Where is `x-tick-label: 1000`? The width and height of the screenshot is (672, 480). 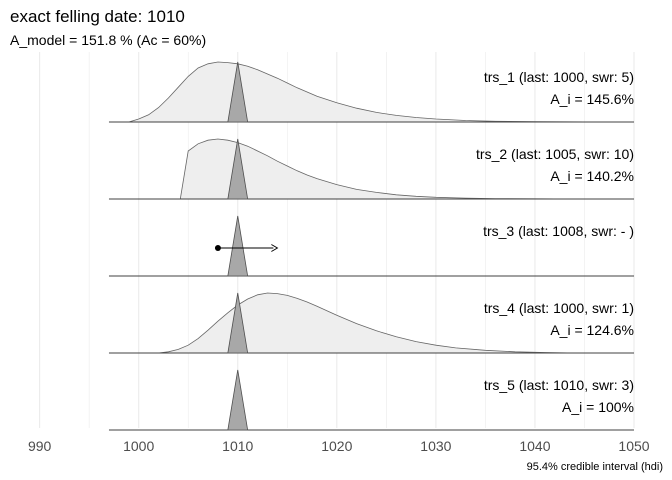 x-tick-label: 1000 is located at coordinates (138, 446).